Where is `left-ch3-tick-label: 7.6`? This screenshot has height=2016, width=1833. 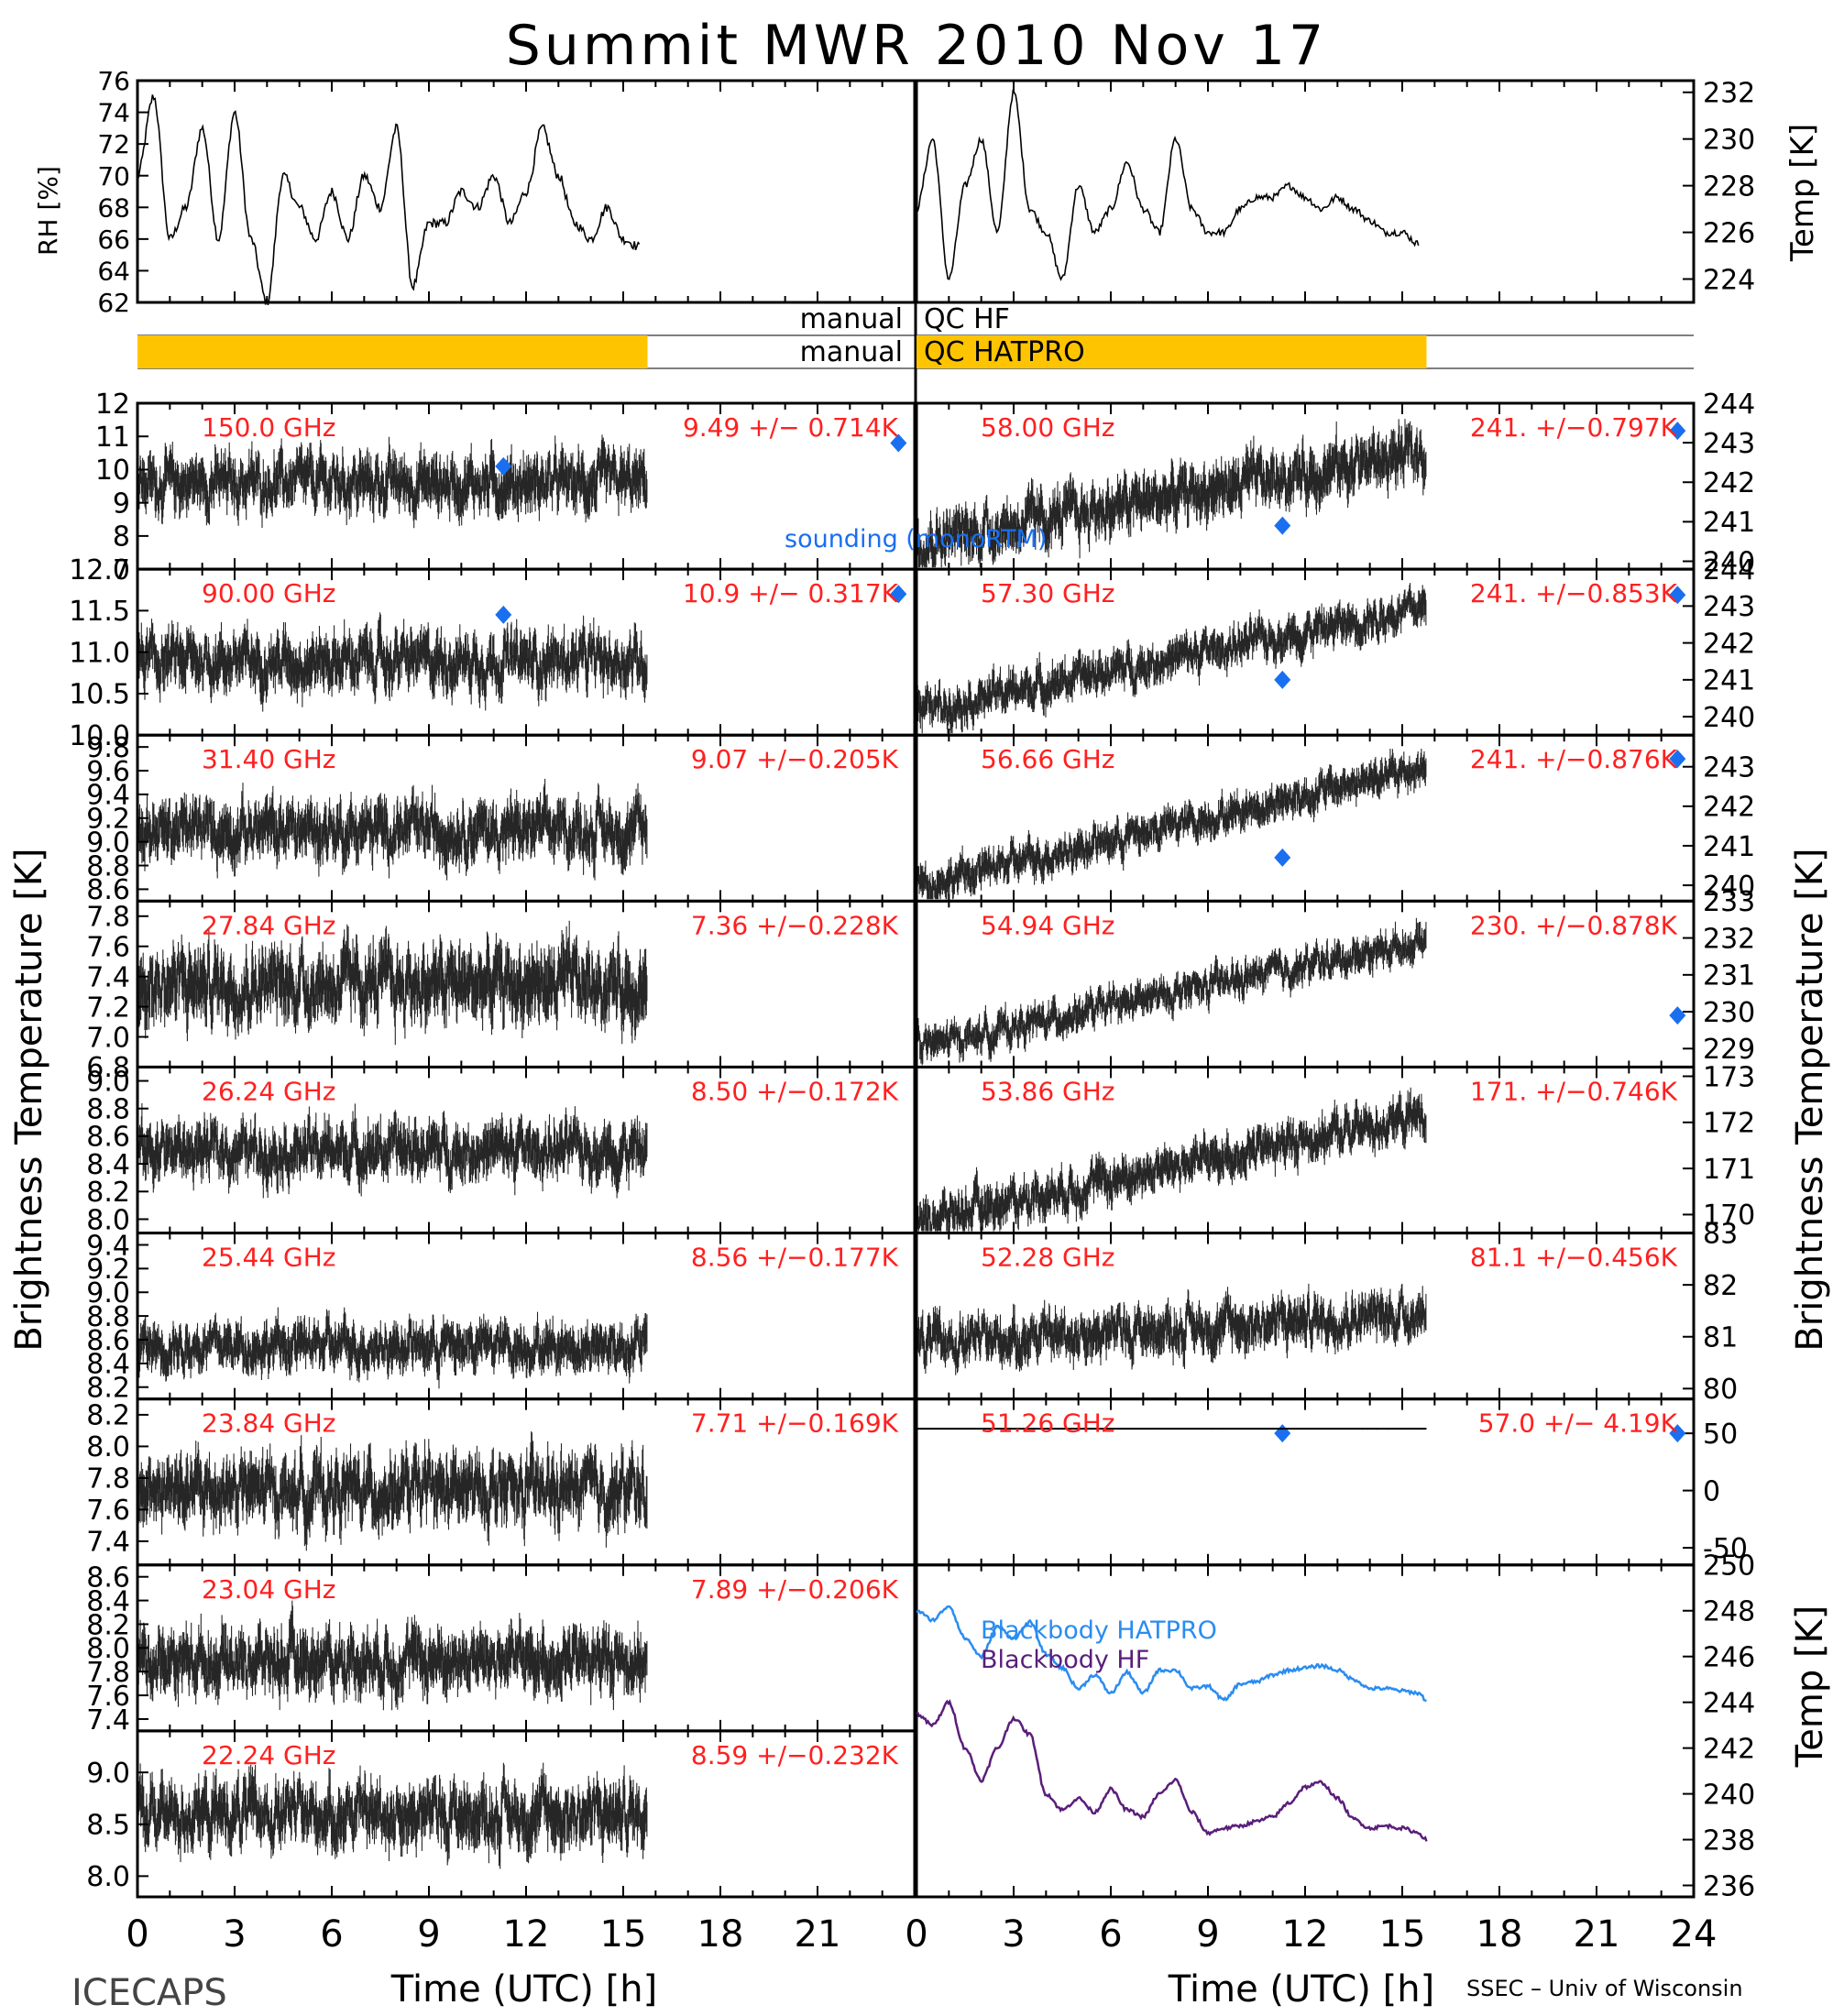 left-ch3-tick-label: 7.6 is located at coordinates (108, 948).